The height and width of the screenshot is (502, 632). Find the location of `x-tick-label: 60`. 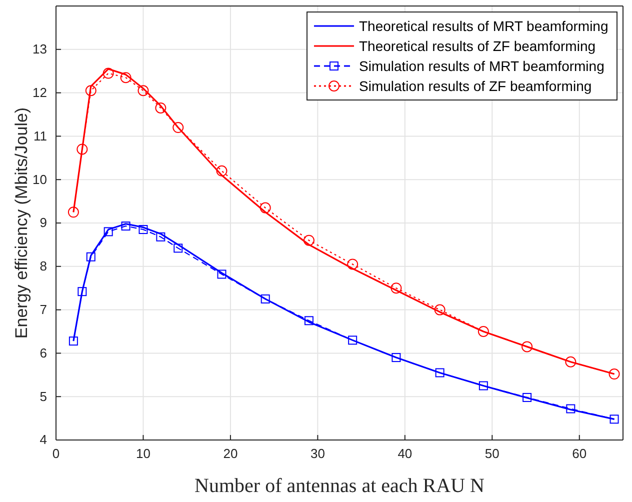

x-tick-label: 60 is located at coordinates (579, 454).